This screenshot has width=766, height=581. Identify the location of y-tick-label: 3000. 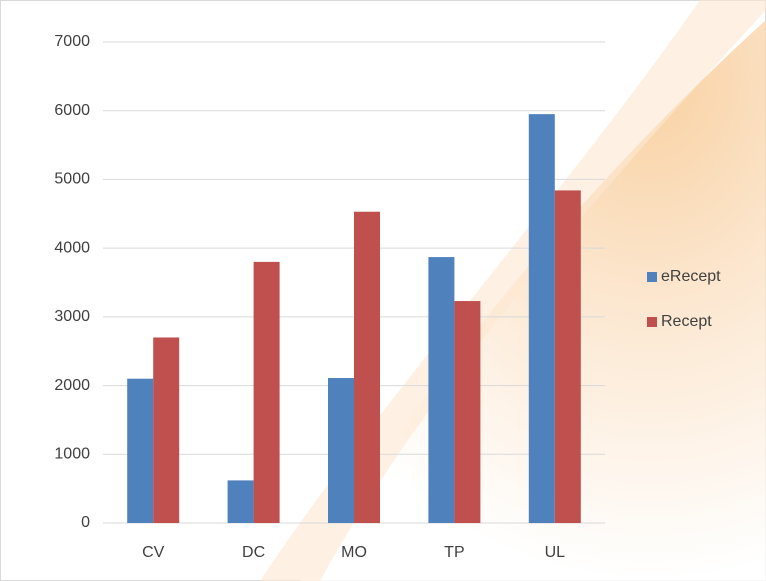
(72, 316).